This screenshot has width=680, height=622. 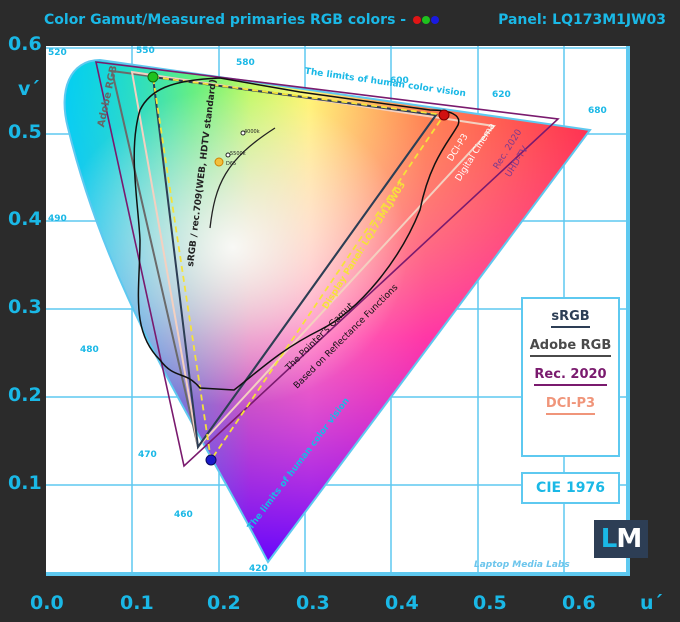 I want to click on x-tick-0.0: 0.0, so click(x=47, y=603).